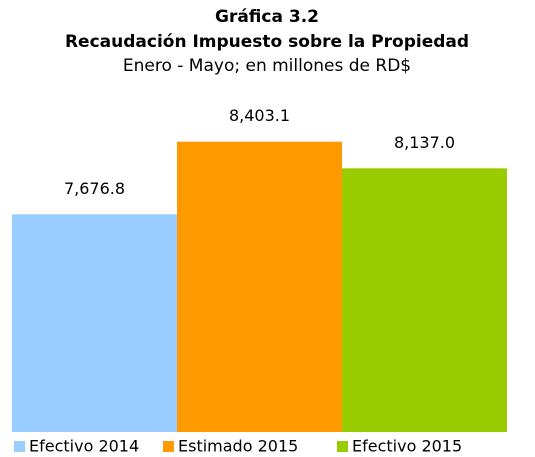  I want to click on chart-subtitle-main: Recaudación Impuesto sobre la Propiedad, so click(267, 42).